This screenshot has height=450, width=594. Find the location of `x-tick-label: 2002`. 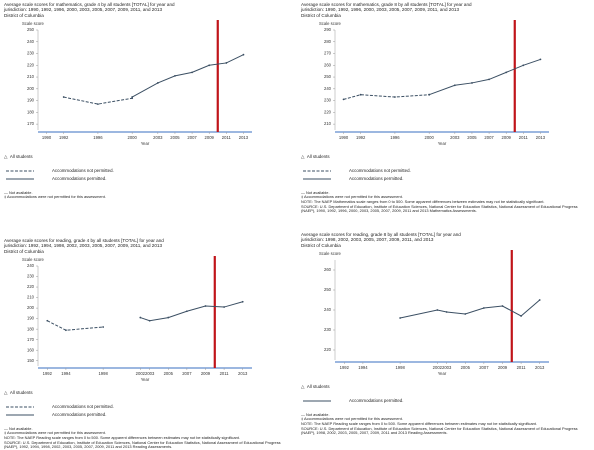

x-tick-label: 2002 is located at coordinates (141, 373).